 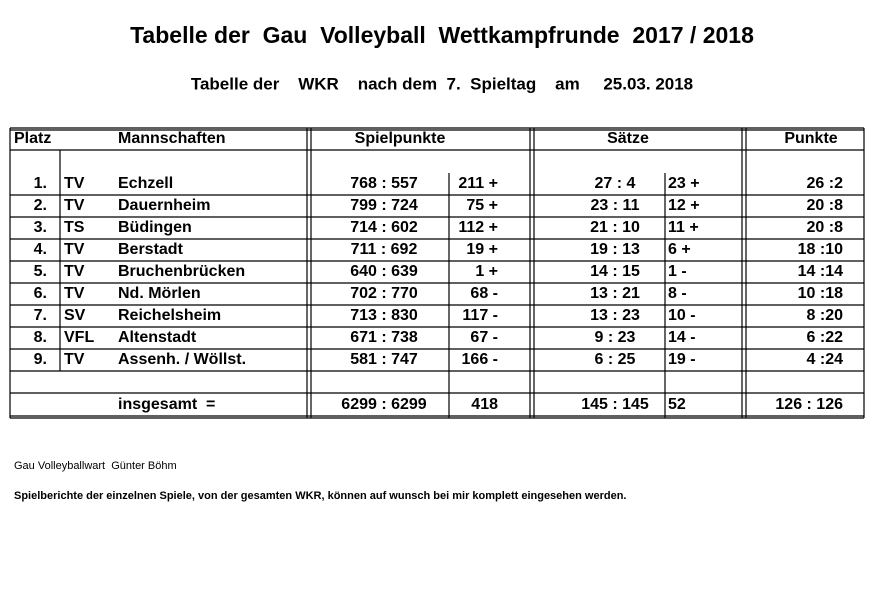 I want to click on signature: Gau Volleyballwart Günter Böhm, so click(x=95, y=466).